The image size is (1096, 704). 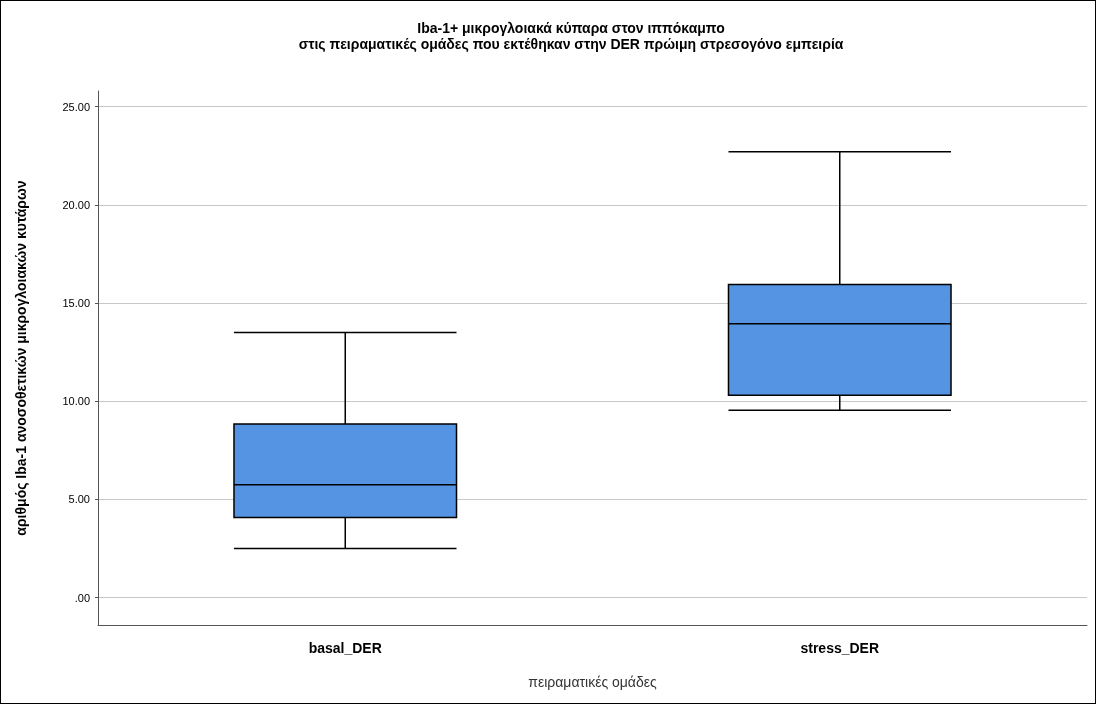 I want to click on y-axis-title: αριθμός Iba-1 ανοσοθετικών μικρογλοιακών κυτάρων, so click(x=21, y=358).